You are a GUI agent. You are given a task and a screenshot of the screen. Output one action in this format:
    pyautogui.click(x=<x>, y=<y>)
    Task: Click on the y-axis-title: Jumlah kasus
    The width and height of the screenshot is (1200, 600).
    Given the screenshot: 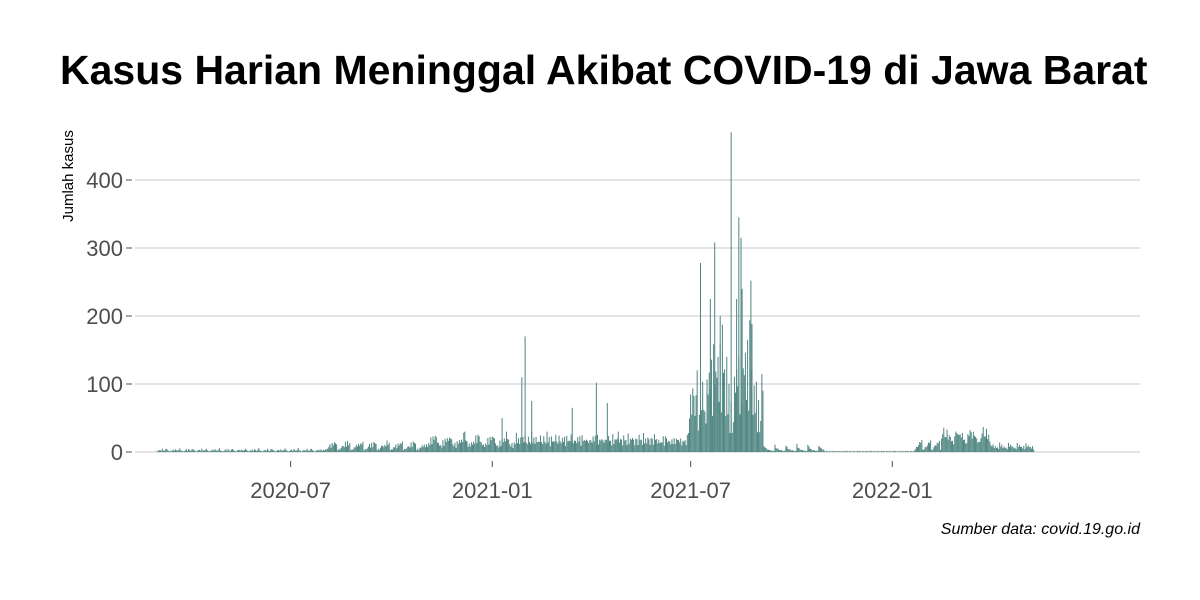 What is the action you would take?
    pyautogui.click(x=68, y=176)
    